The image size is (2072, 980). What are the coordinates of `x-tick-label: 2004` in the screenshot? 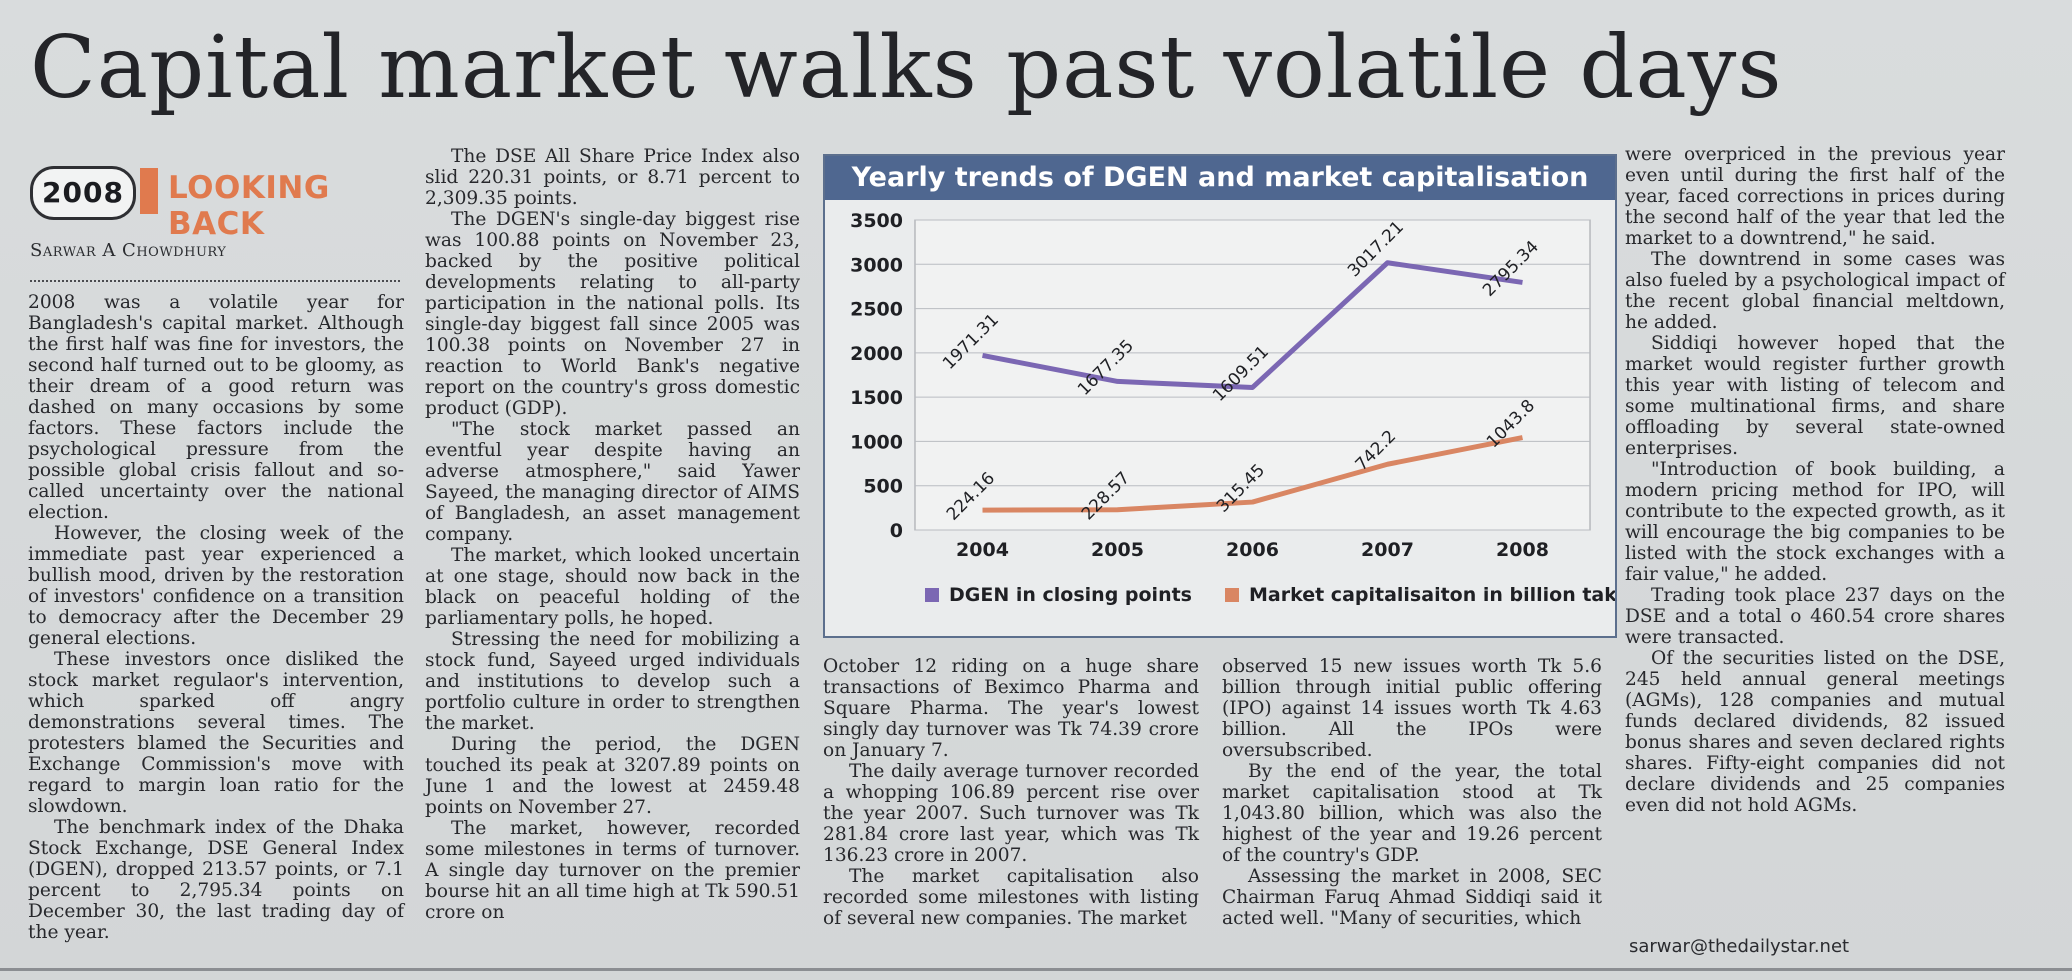 It's located at (982, 550).